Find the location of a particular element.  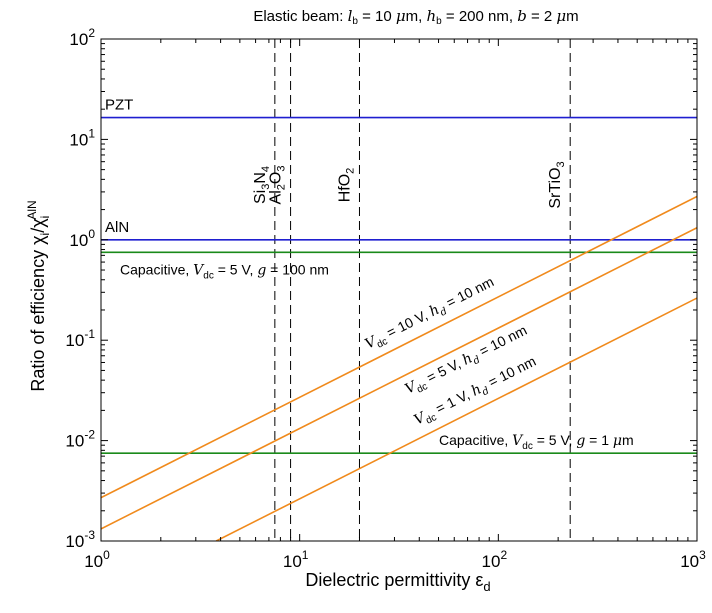

material-label-1: Al2O3 is located at coordinates (278, 185).